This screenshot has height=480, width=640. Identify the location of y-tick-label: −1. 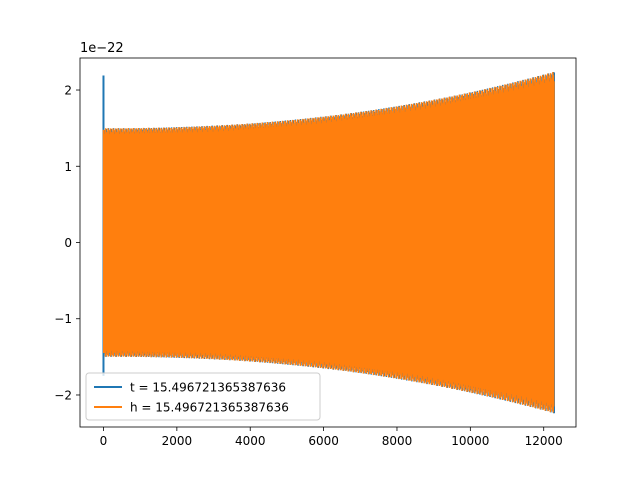
(63, 319).